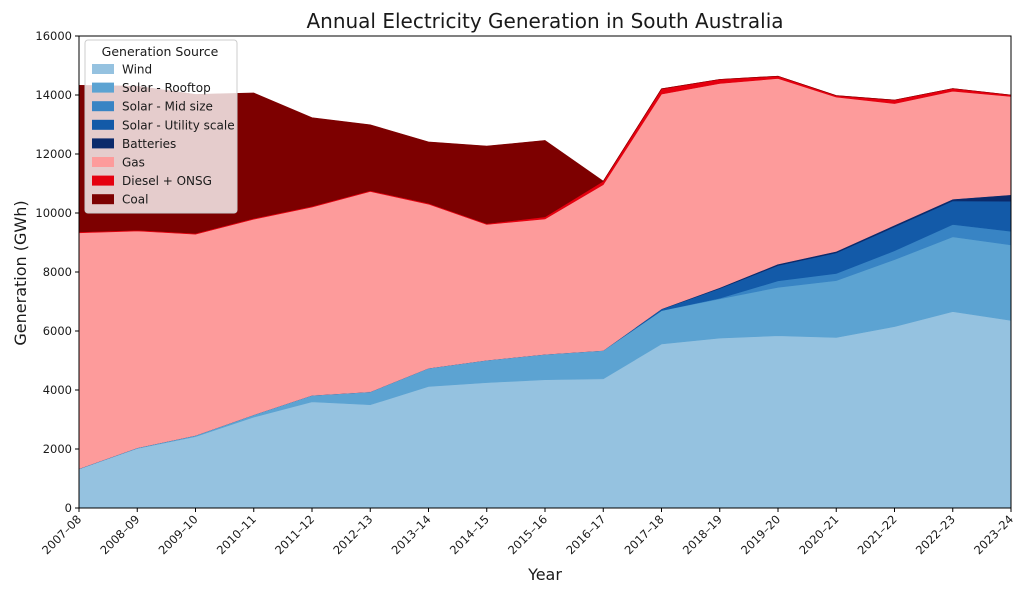  I want to click on legend-box, so click(161, 126).